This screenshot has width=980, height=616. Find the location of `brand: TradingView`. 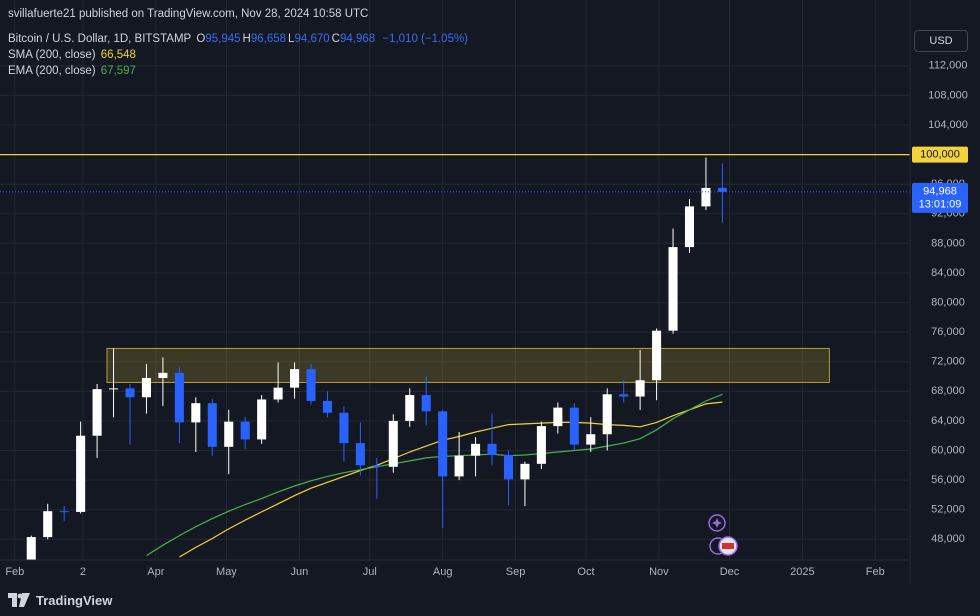

brand: TradingView is located at coordinates (74, 600).